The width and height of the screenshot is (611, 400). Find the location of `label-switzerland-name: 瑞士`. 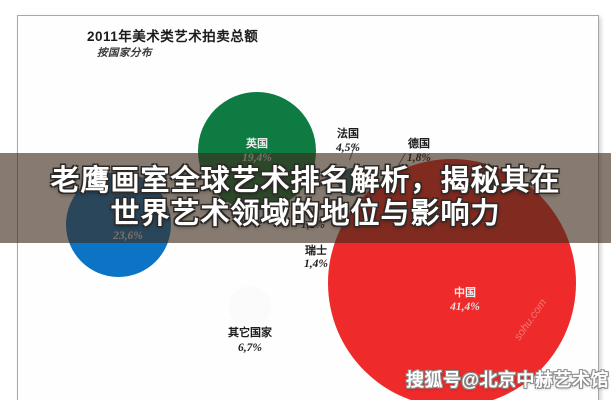

label-switzerland-name: 瑞士 is located at coordinates (316, 251).